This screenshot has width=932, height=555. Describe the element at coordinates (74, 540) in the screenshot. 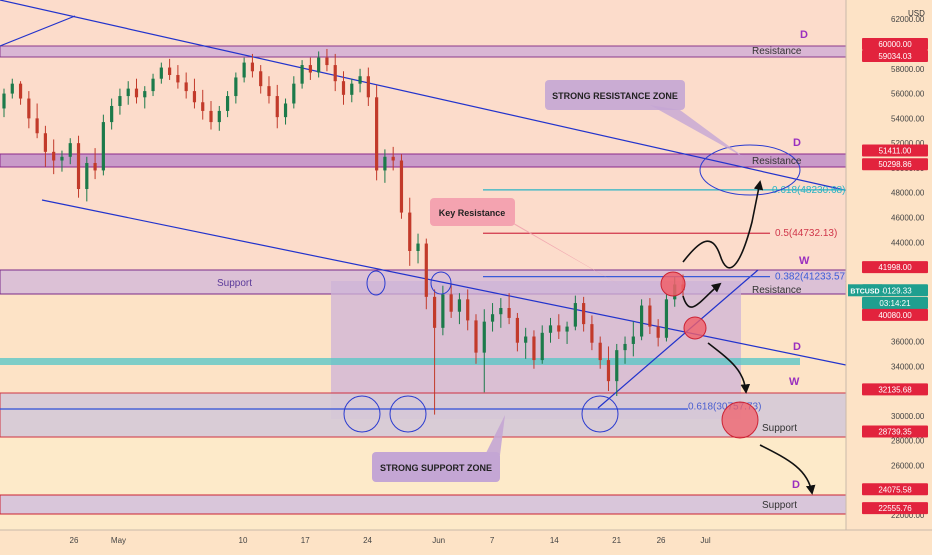

I see `x-tick-label: 26` at that location.